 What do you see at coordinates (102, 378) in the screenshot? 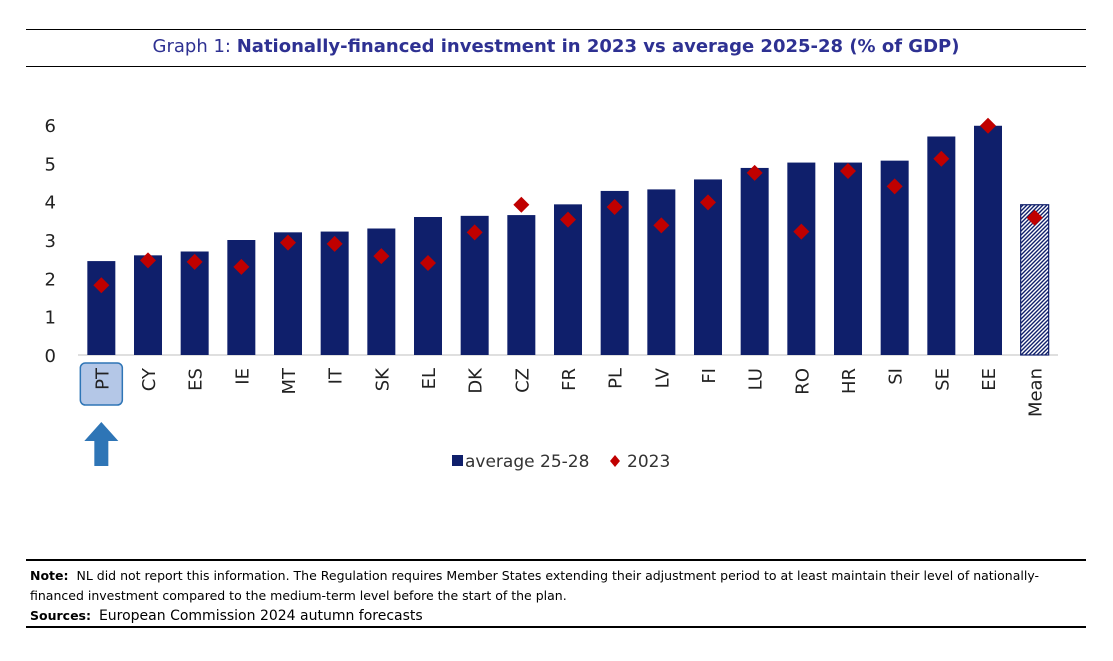
I see `x-tick-label: PT` at bounding box center [102, 378].